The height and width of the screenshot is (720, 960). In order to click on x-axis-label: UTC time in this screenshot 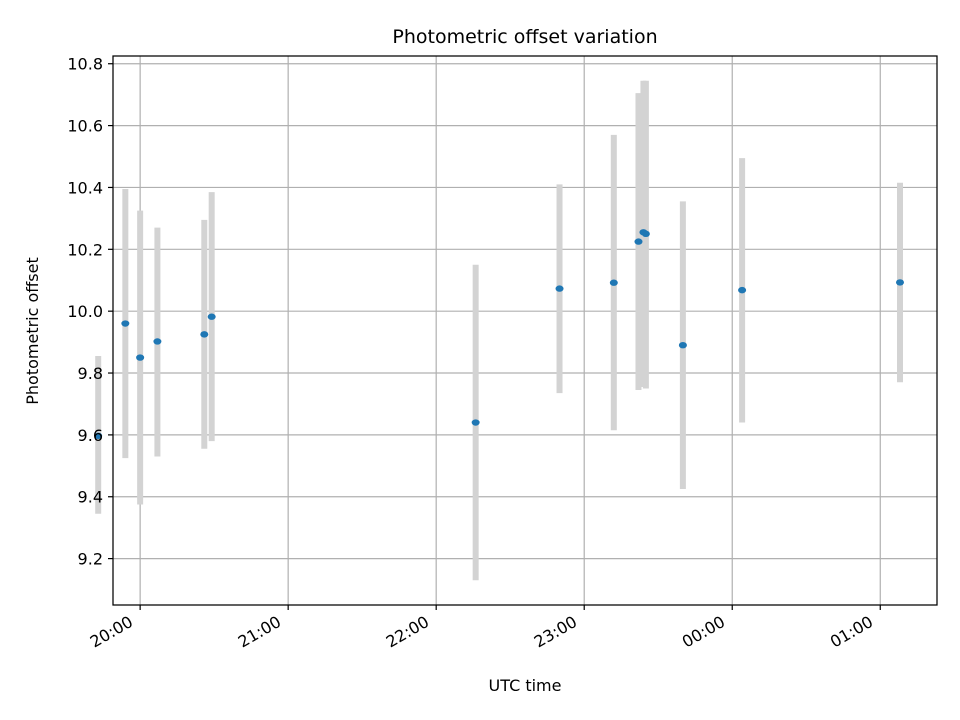, I will do `click(525, 685)`.